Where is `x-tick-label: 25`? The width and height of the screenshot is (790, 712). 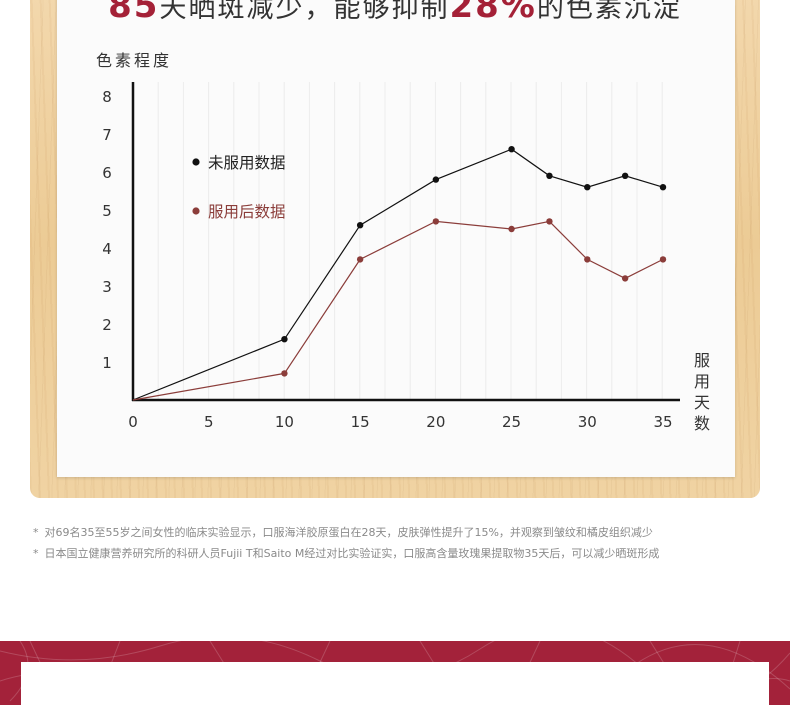 x-tick-label: 25 is located at coordinates (511, 422).